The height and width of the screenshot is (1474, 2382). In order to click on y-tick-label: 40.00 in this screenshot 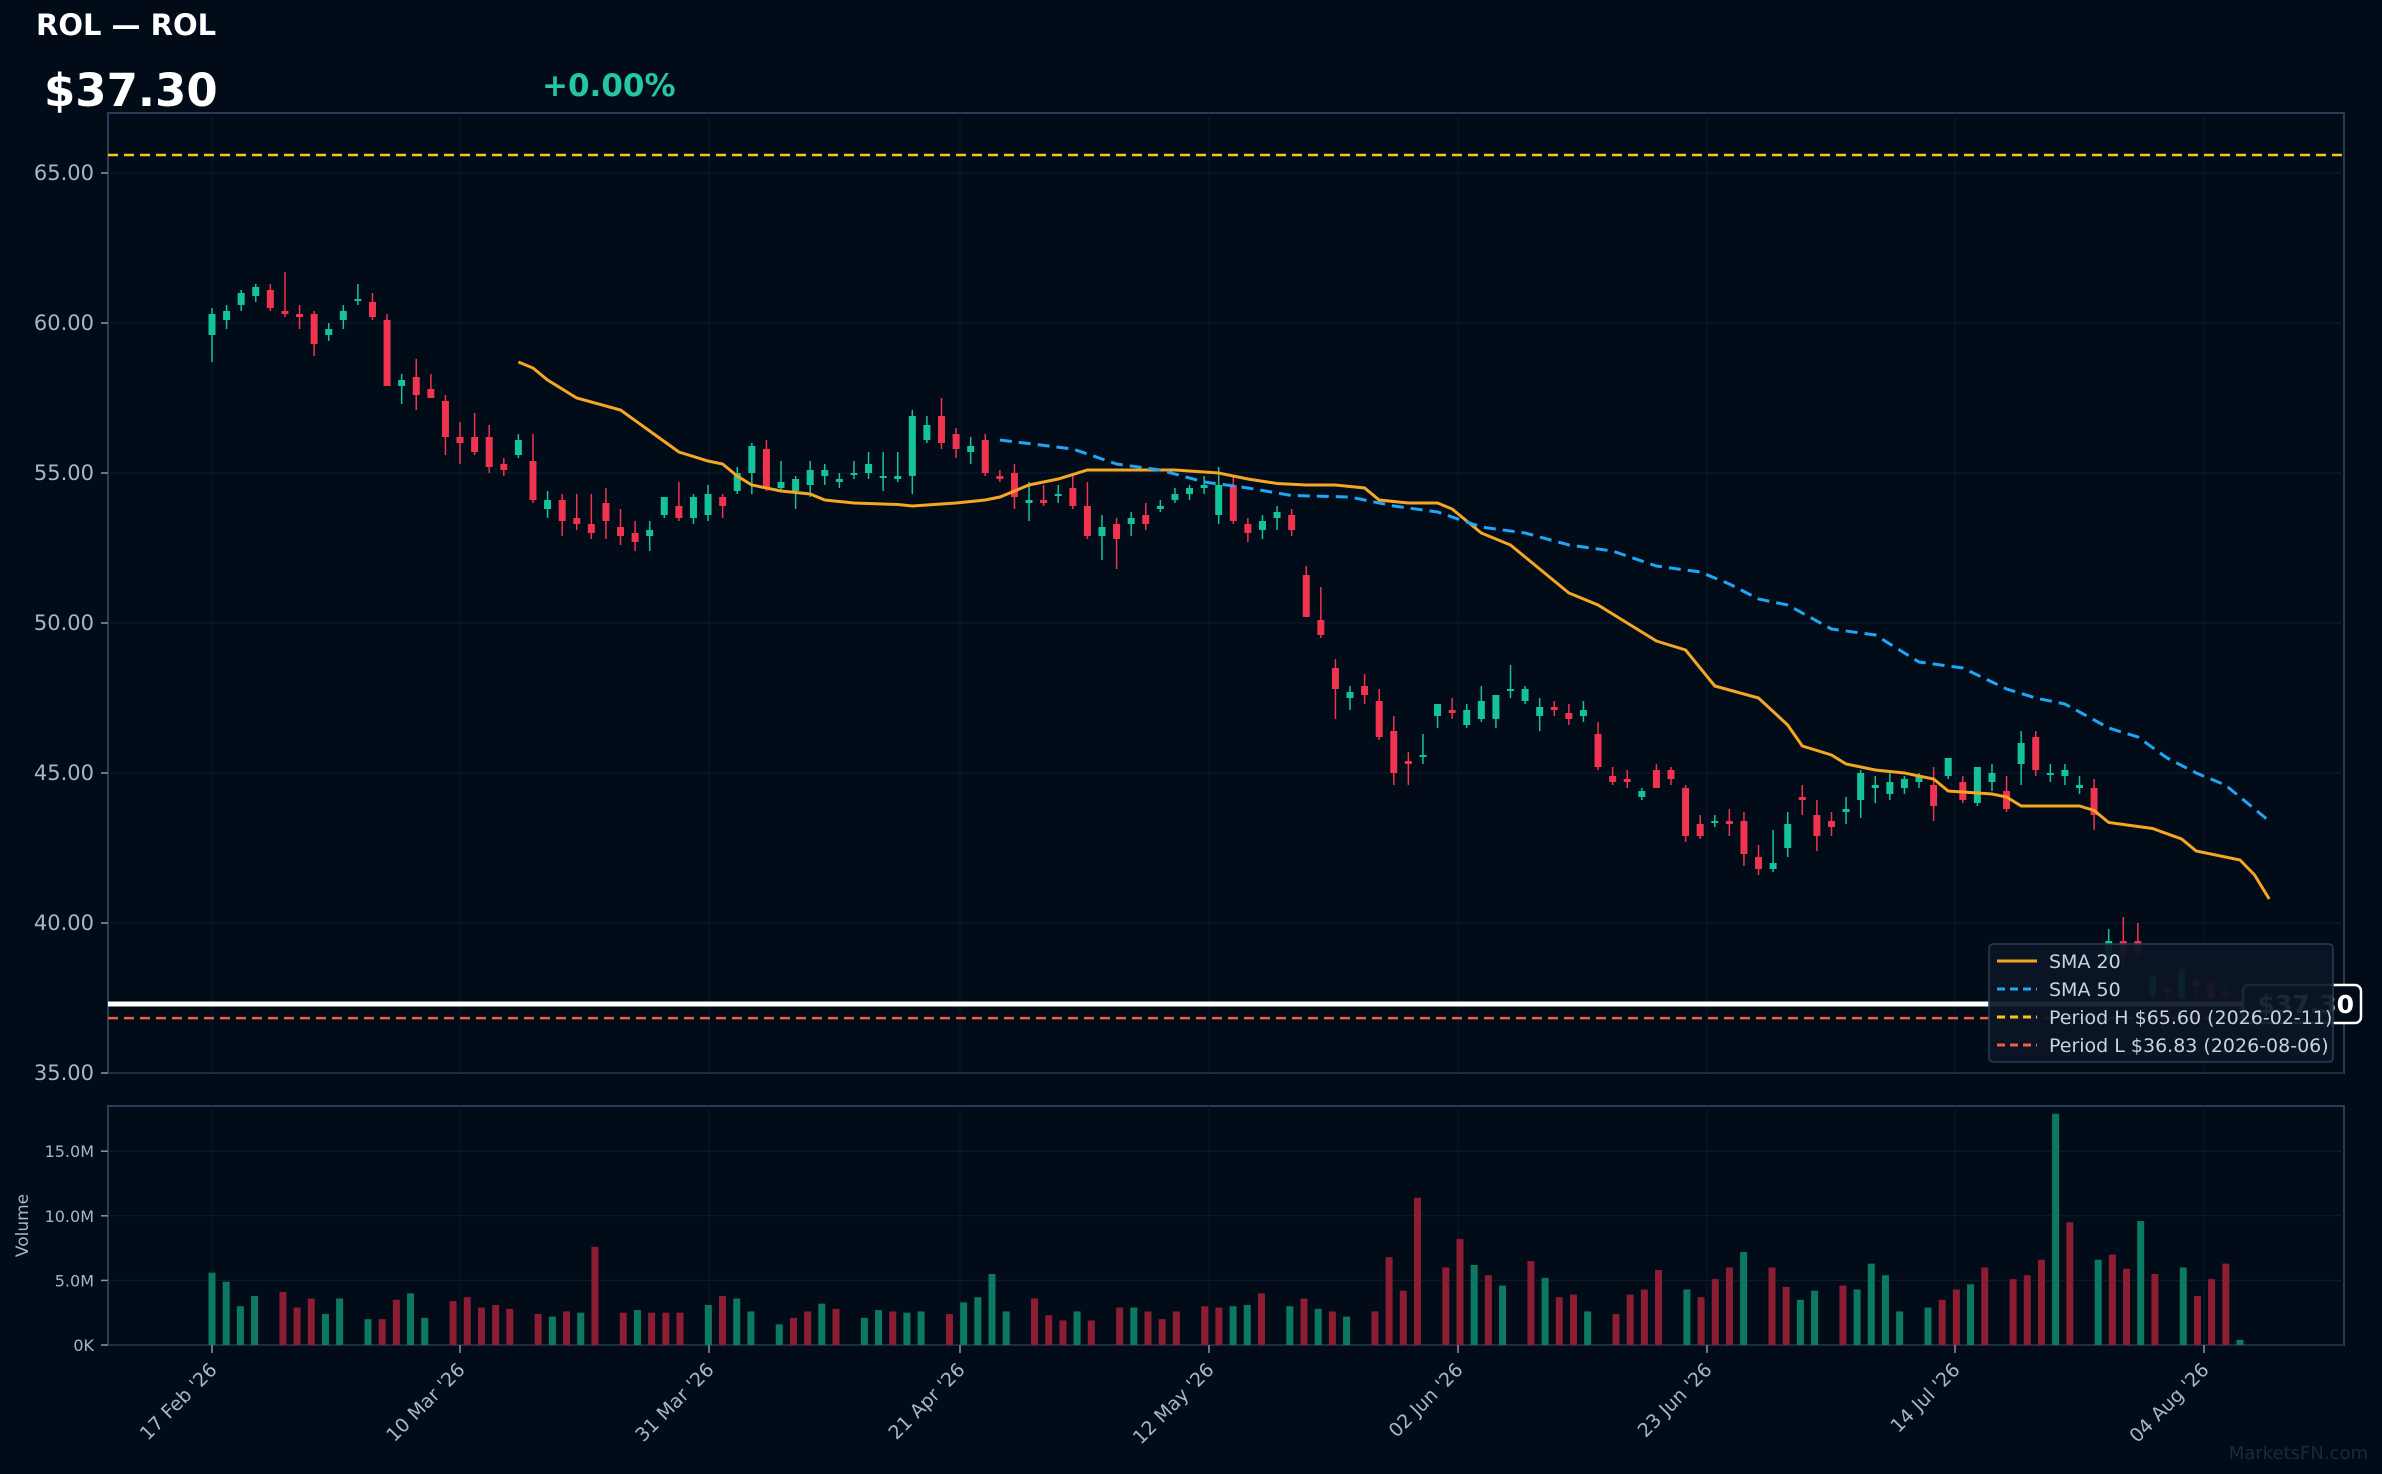, I will do `click(64, 923)`.